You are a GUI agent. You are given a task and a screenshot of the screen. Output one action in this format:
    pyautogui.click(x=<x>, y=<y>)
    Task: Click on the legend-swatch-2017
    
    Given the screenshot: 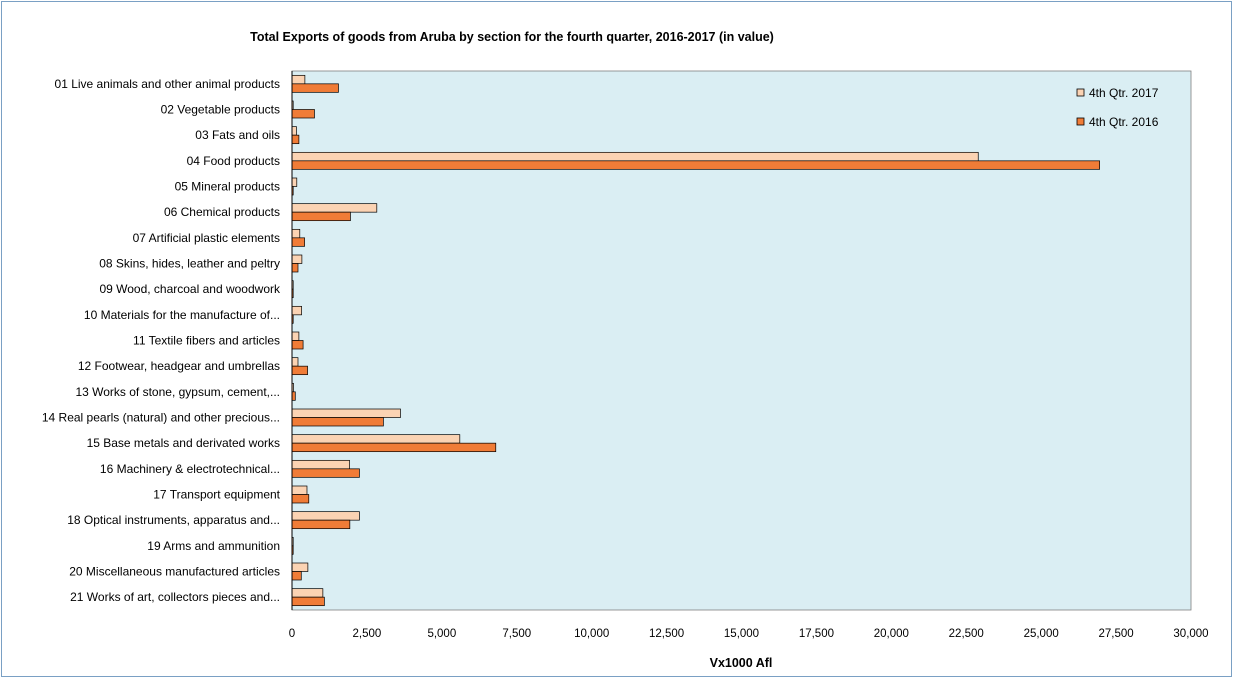 What is the action you would take?
    pyautogui.click(x=1080, y=92)
    